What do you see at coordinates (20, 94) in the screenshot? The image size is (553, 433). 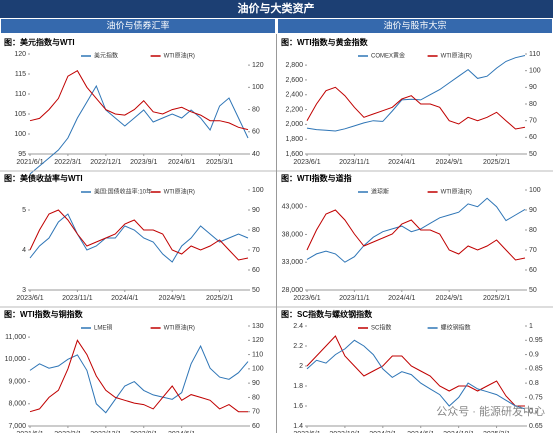 I see `y-tick-label: 110` at bounding box center [20, 94].